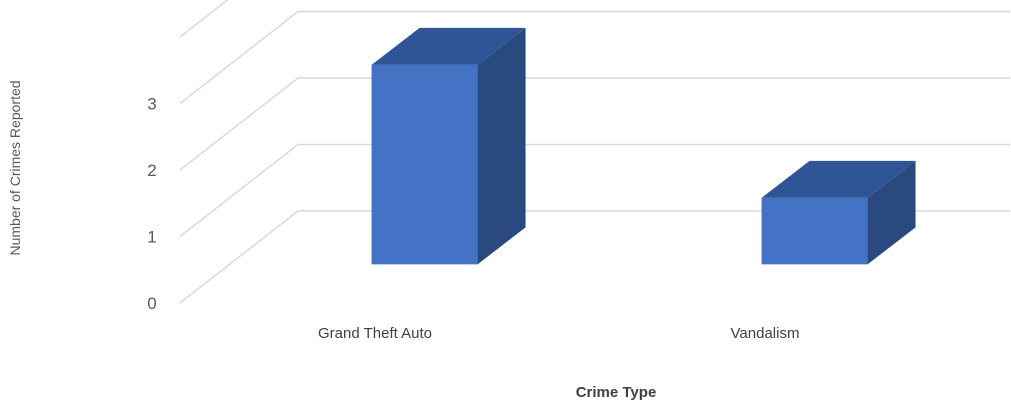  I want to click on category-label: Vandalism, so click(765, 333).